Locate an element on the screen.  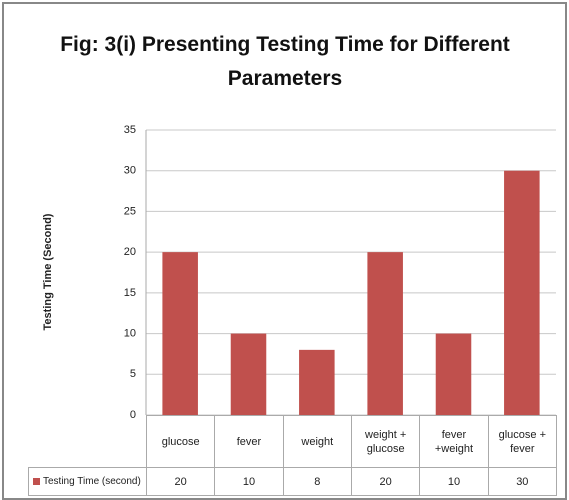
x-tick-label: glucose + fever is located at coordinates (522, 441).